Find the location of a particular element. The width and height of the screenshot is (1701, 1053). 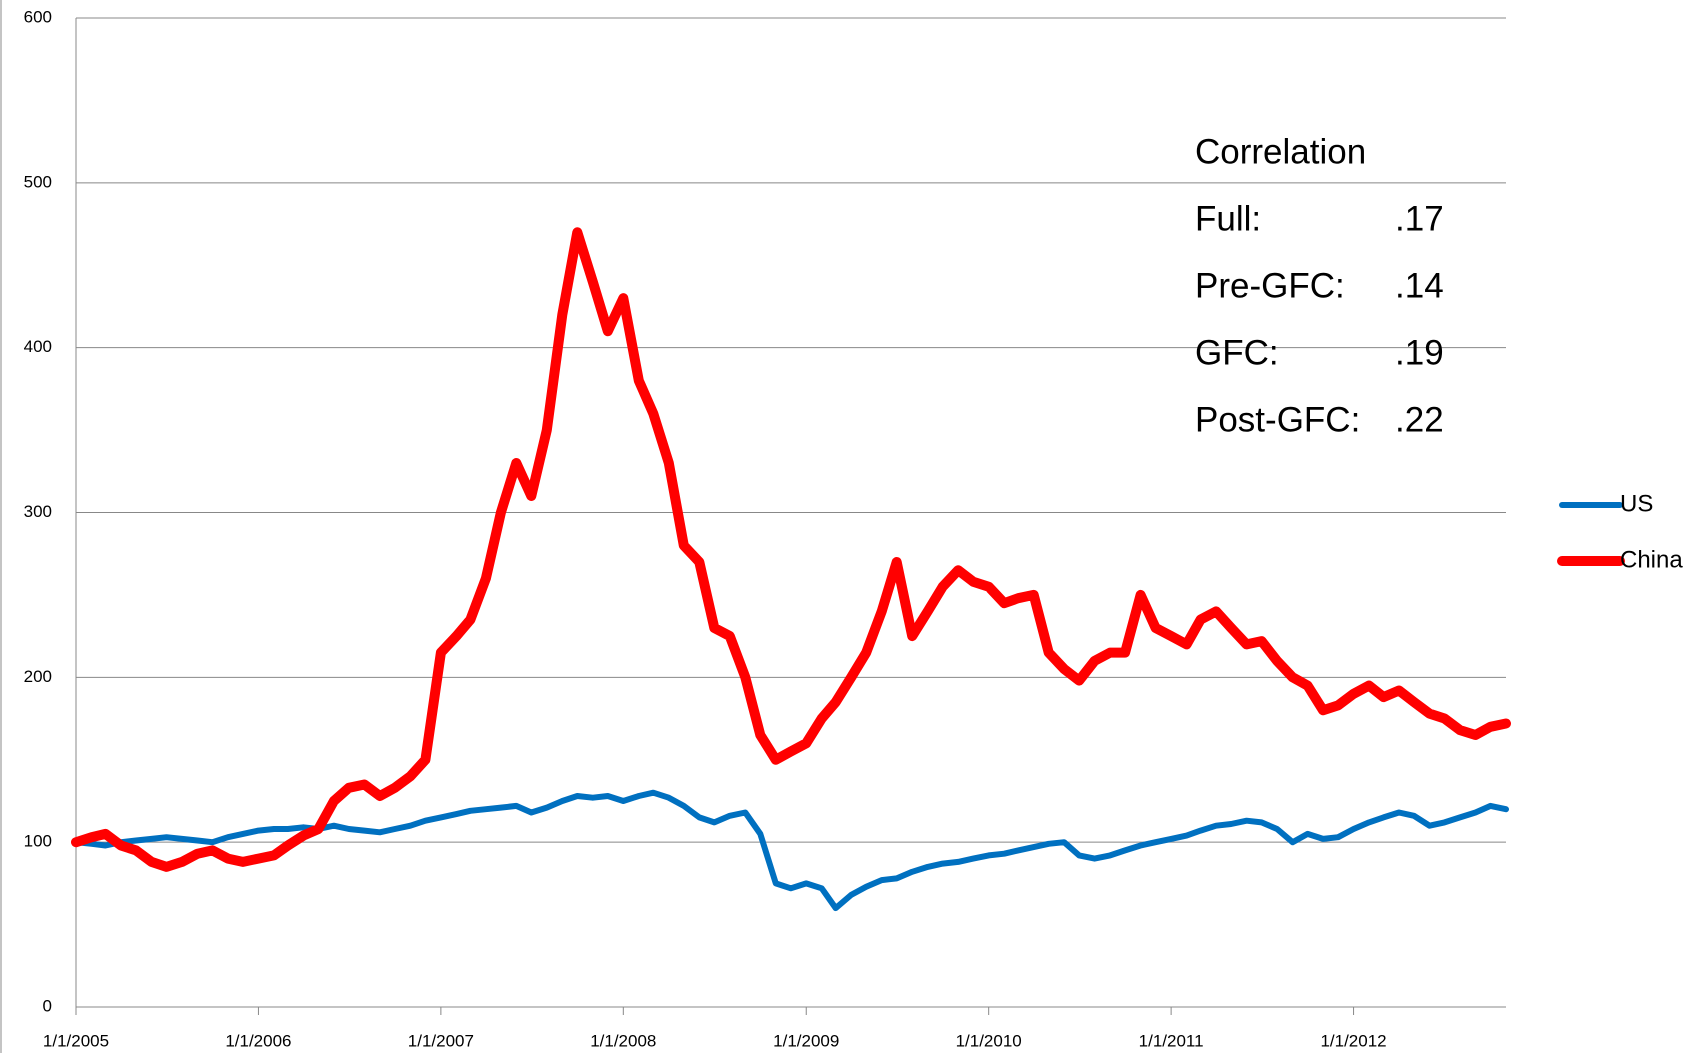

x-tick-label: 1/1/2012 is located at coordinates (1353, 1040).